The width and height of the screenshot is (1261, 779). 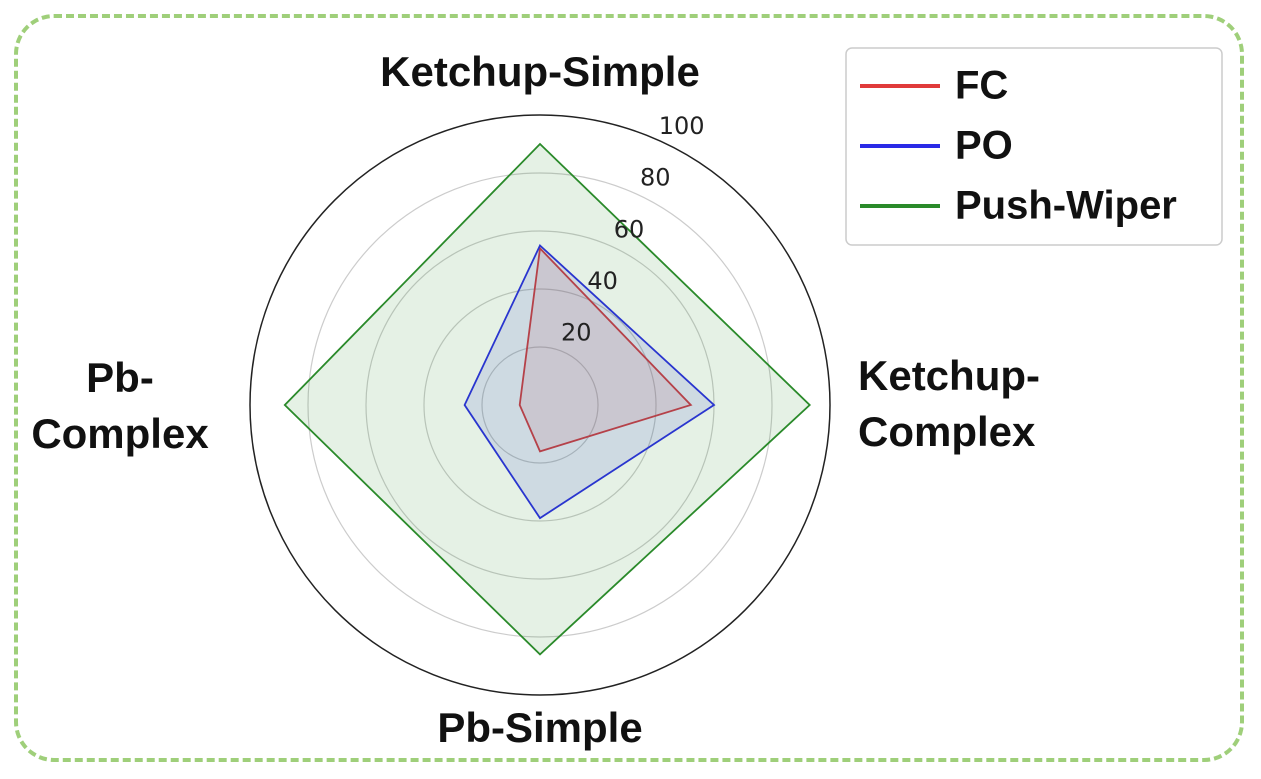 What do you see at coordinates (655, 178) in the screenshot?
I see `r-tick-label: 80` at bounding box center [655, 178].